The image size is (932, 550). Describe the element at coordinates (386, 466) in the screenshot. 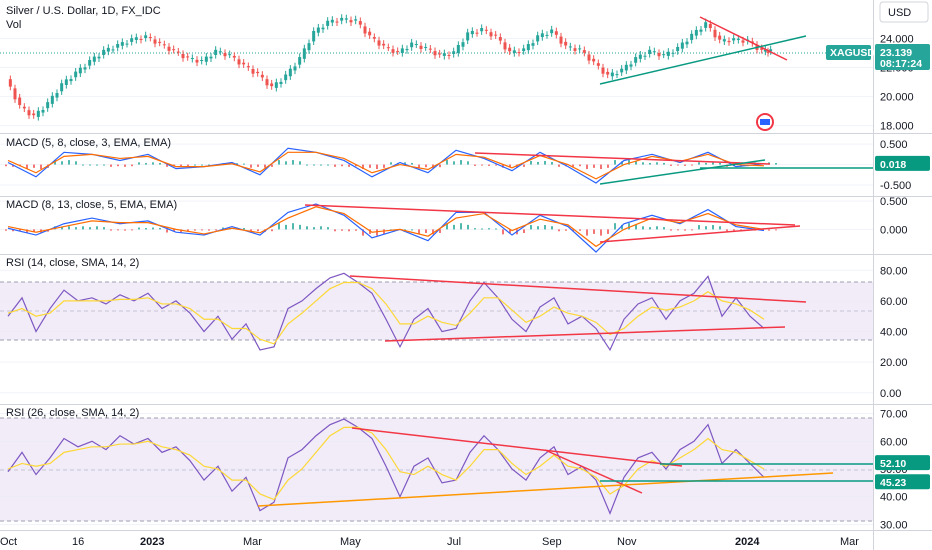

I see `rsi-26-layer` at that location.